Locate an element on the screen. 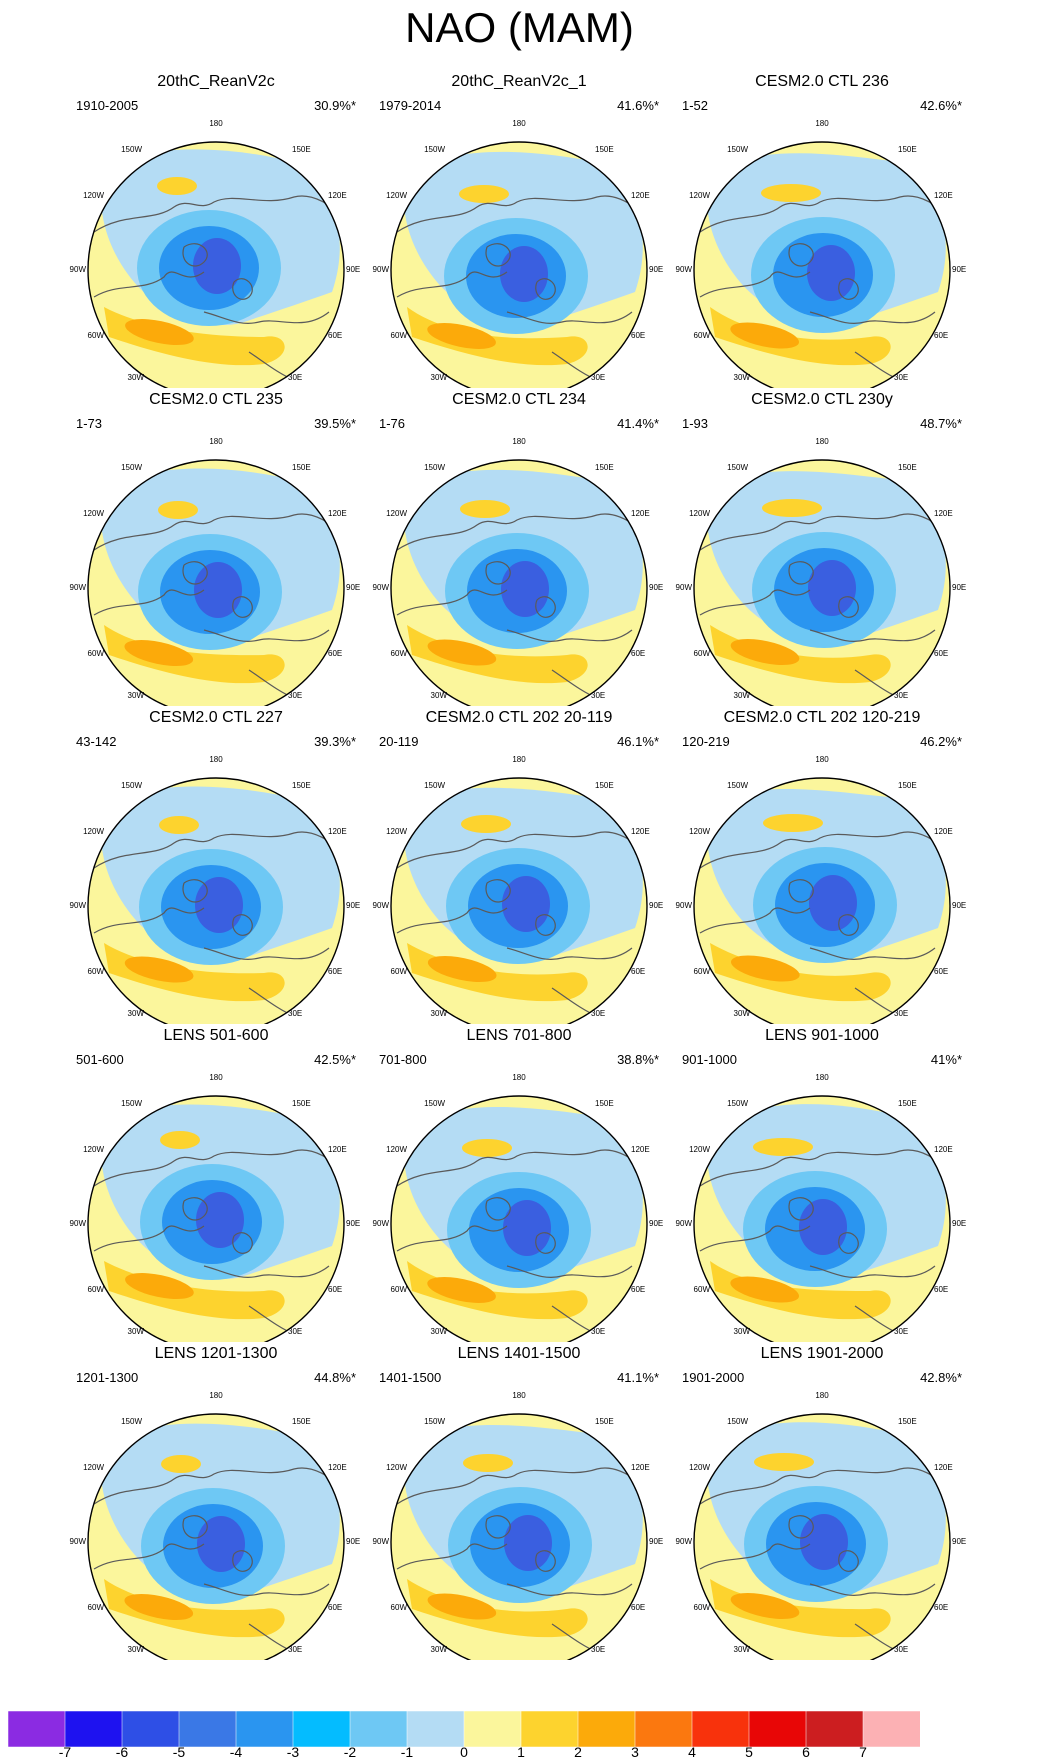 The image size is (1039, 1758). panel-years: 1901-2000 is located at coordinates (713, 1377).